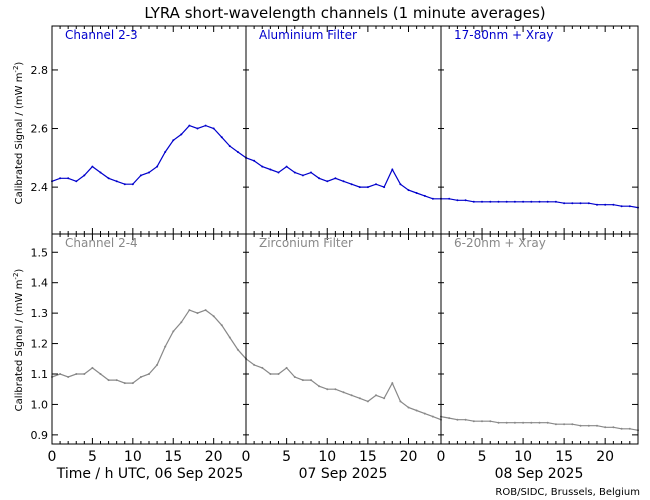 This screenshot has height=500, width=650. Describe the element at coordinates (500, 243) in the screenshot. I see `panel-label-r1-c2: 6-20nm + Xray` at that location.